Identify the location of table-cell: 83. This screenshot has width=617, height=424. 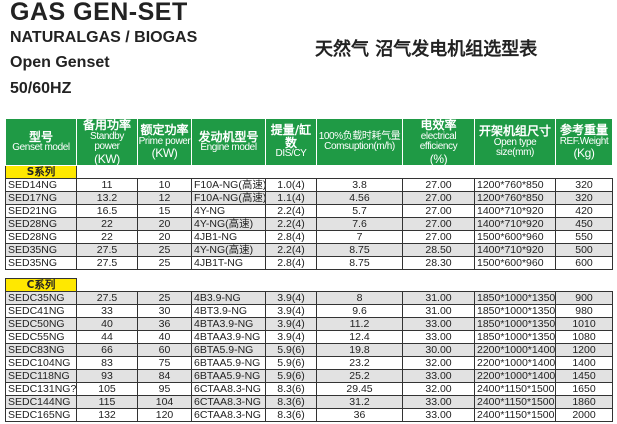
(107, 363).